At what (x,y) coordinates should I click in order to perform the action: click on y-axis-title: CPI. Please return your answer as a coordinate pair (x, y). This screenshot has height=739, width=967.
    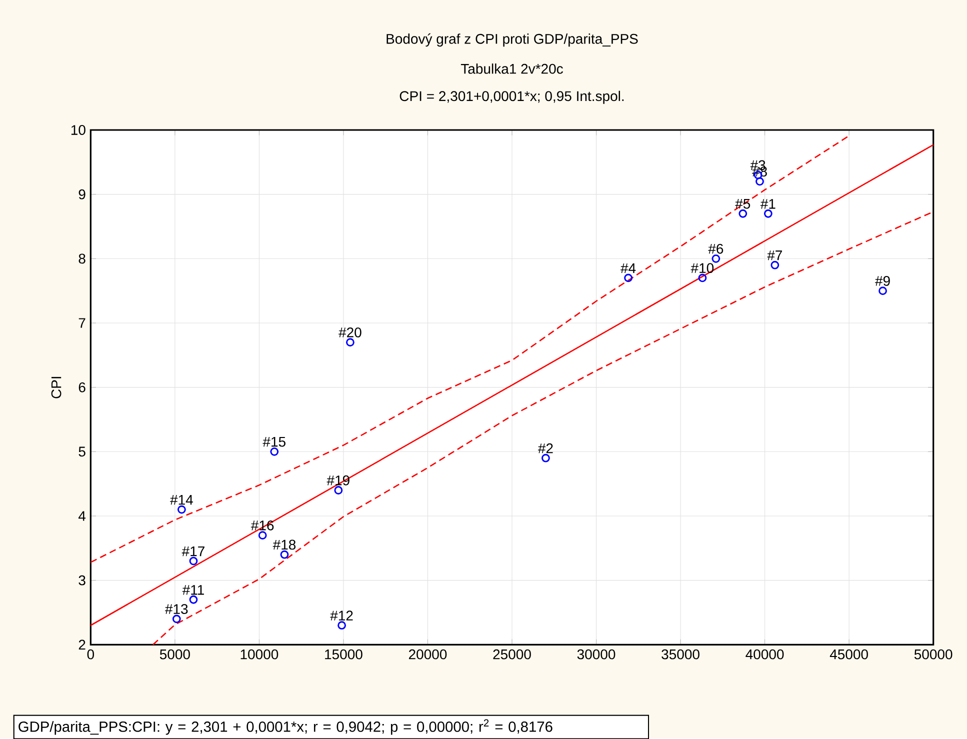
    Looking at the image, I should click on (56, 387).